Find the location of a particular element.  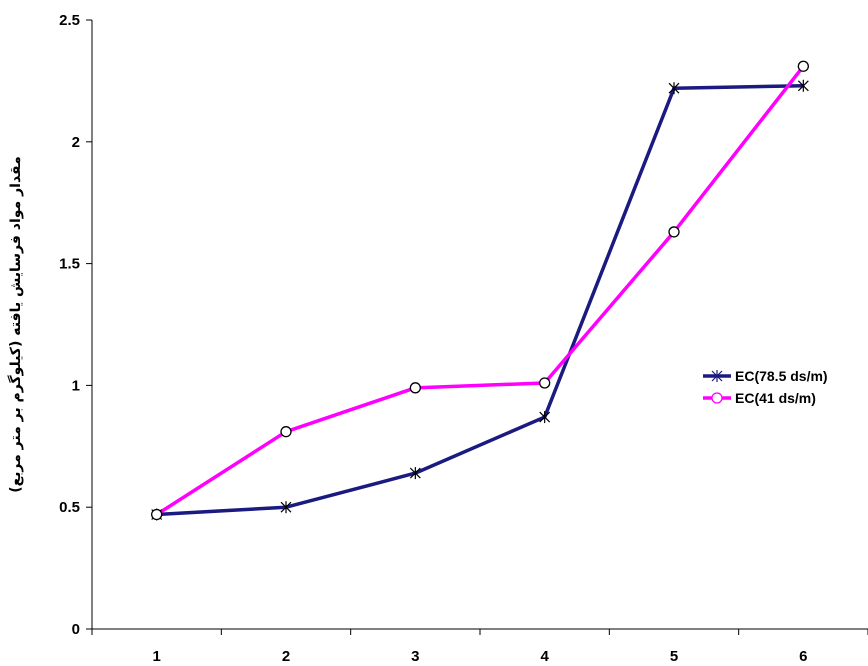

x-tick-label: 3 is located at coordinates (415, 656).